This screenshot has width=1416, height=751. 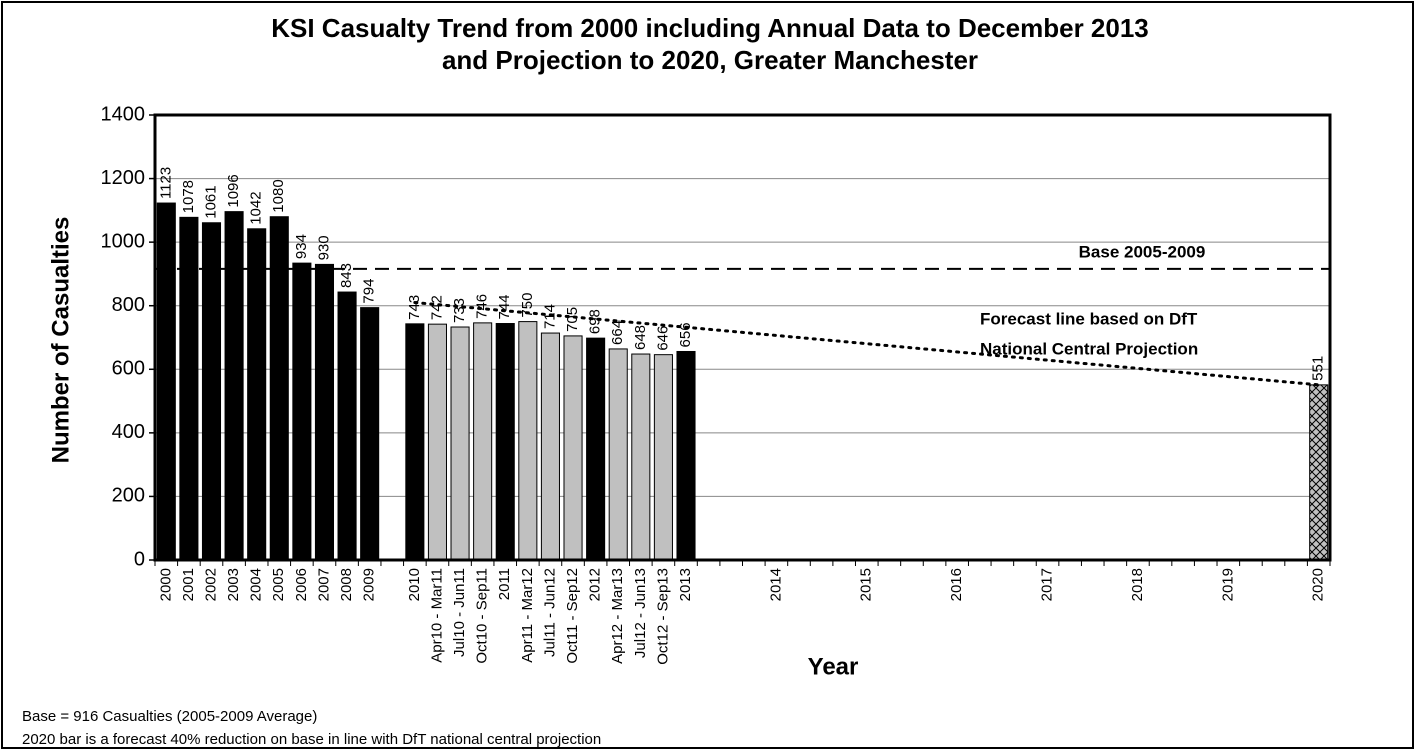 What do you see at coordinates (256, 584) in the screenshot?
I see `x-tick-label: 2004` at bounding box center [256, 584].